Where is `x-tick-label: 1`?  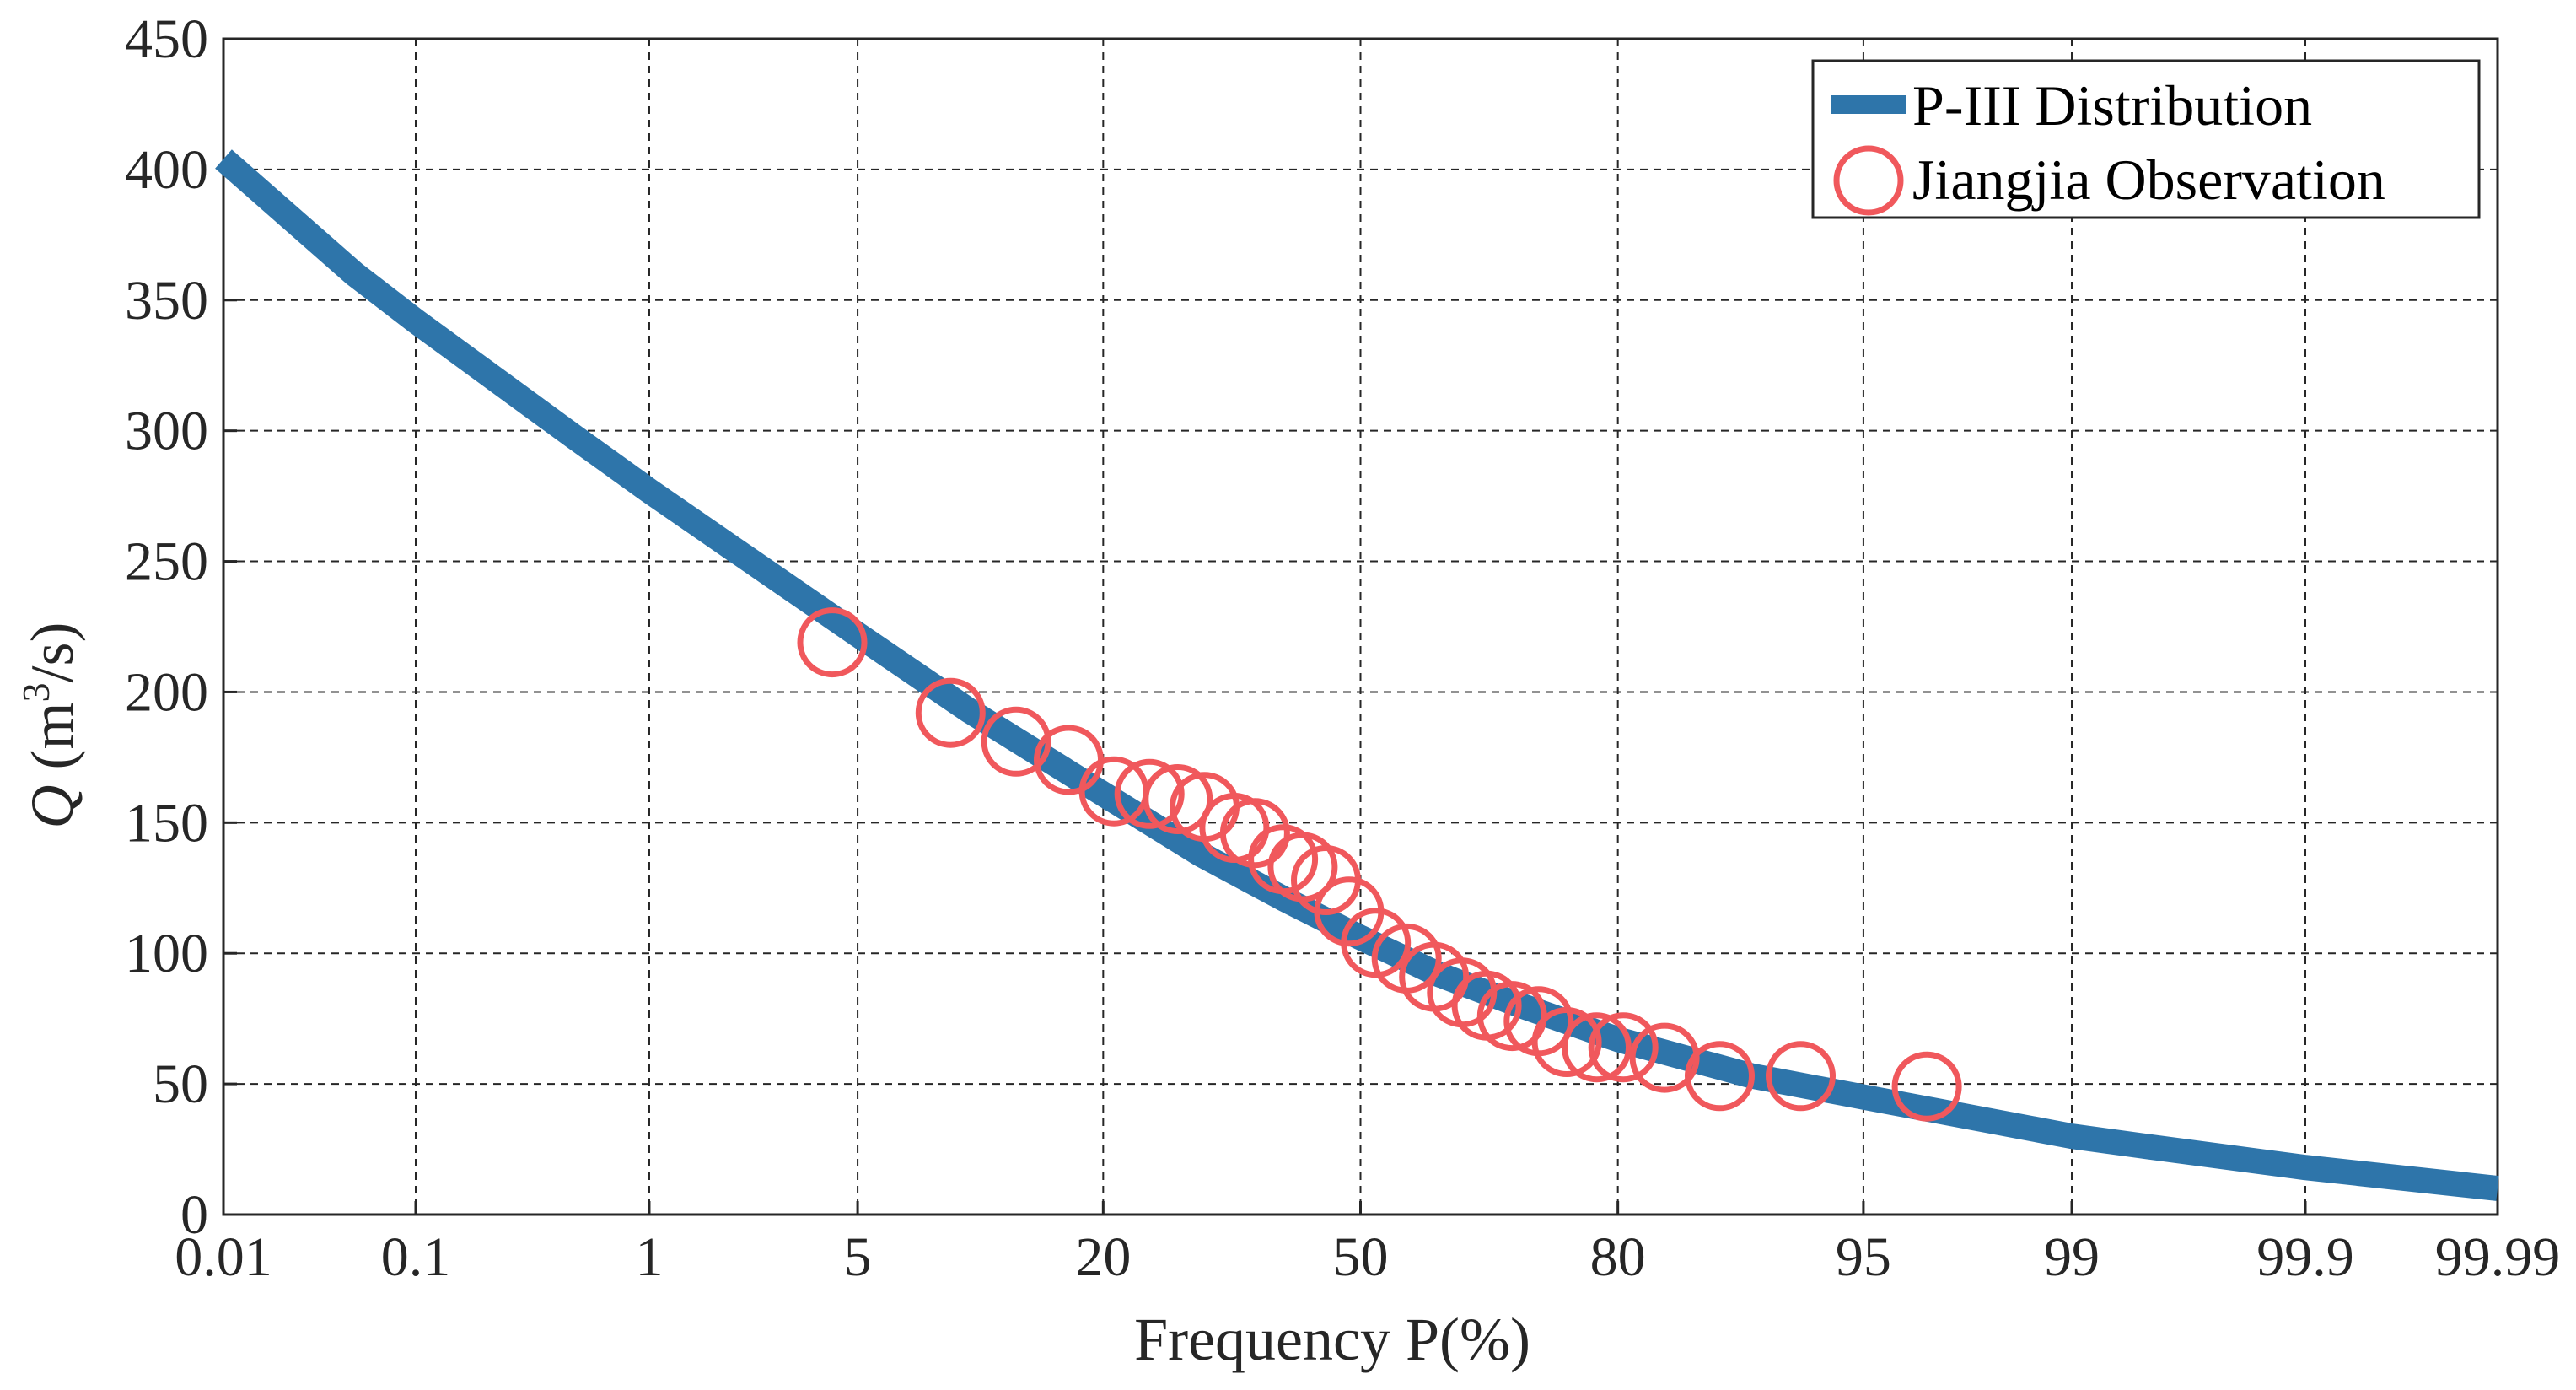
x-tick-label: 1 is located at coordinates (649, 1257).